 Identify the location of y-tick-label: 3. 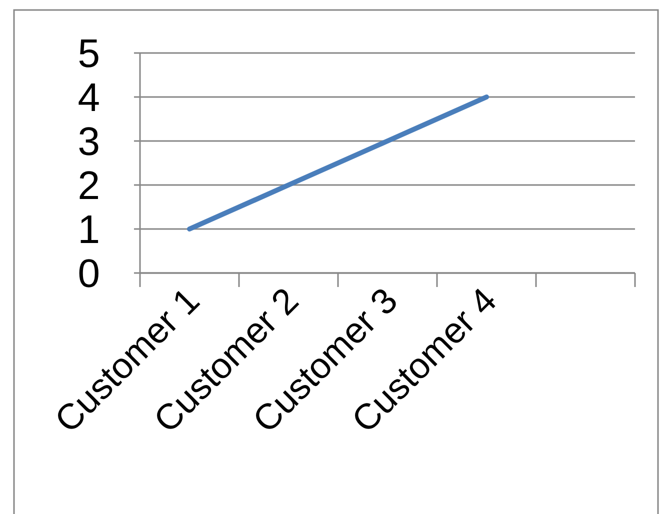
(89, 142).